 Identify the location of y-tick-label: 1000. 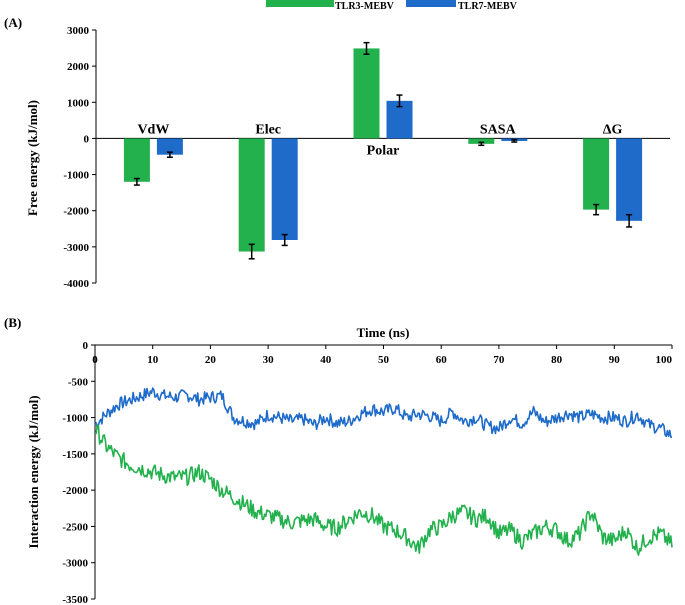
(78, 103).